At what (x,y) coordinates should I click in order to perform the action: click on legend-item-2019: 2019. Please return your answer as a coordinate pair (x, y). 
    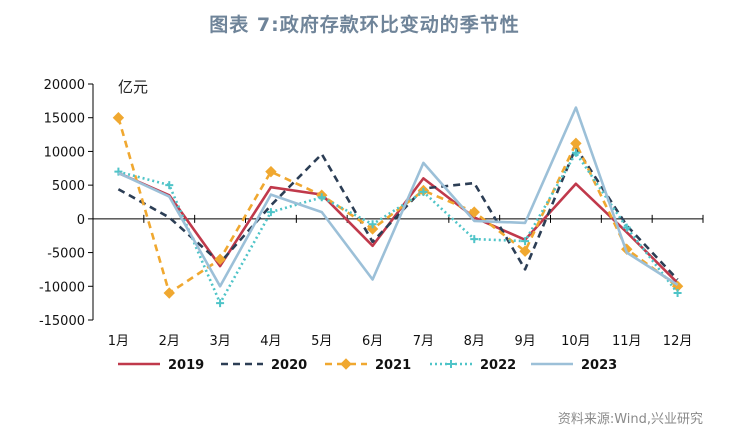
    Looking at the image, I should click on (161, 365).